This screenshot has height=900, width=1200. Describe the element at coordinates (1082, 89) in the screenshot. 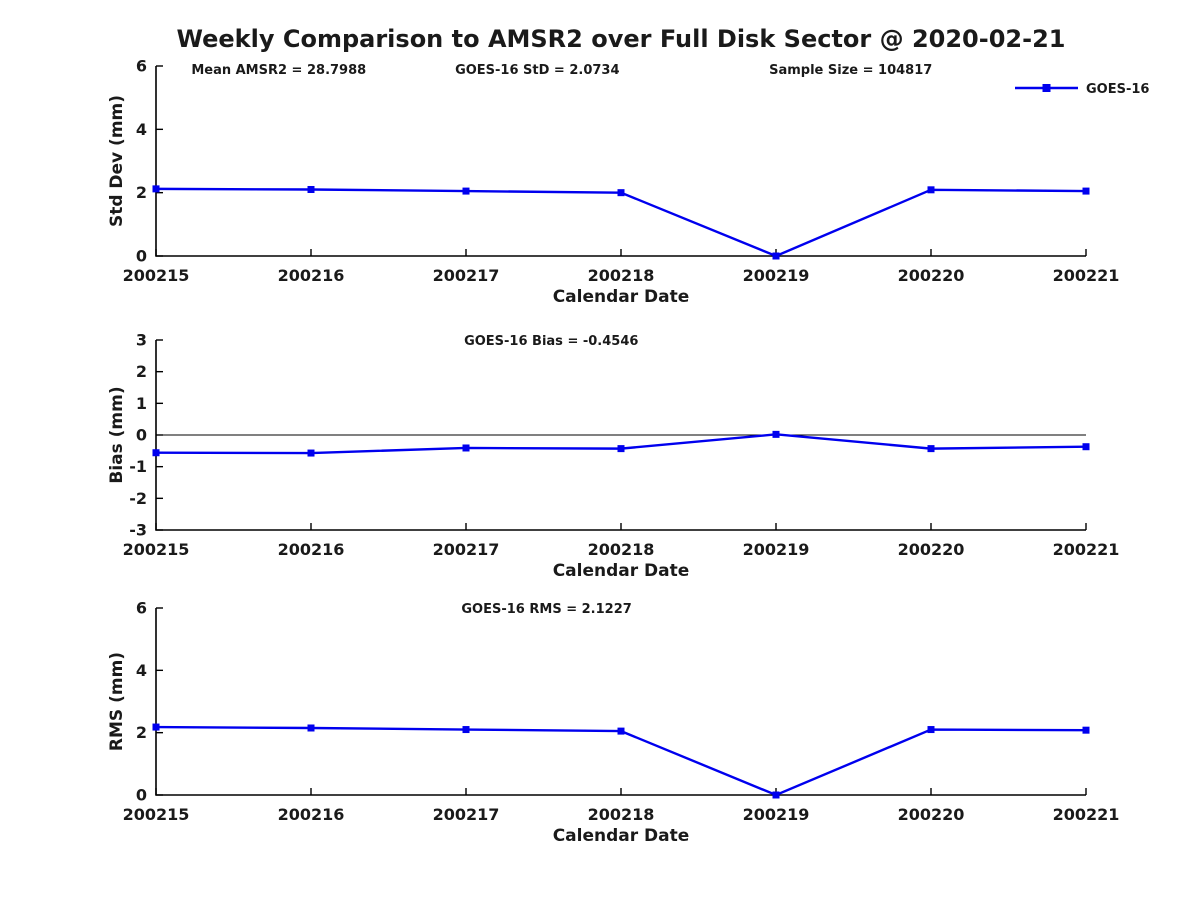

I see `legend: GOES-16` at that location.